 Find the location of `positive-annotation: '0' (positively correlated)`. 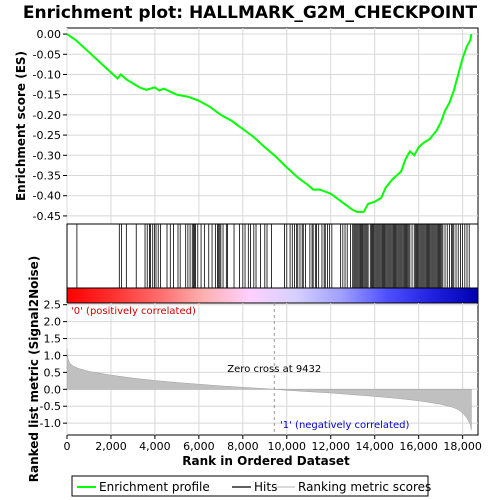

positive-annotation: '0' (positively correlated) is located at coordinates (133, 311).